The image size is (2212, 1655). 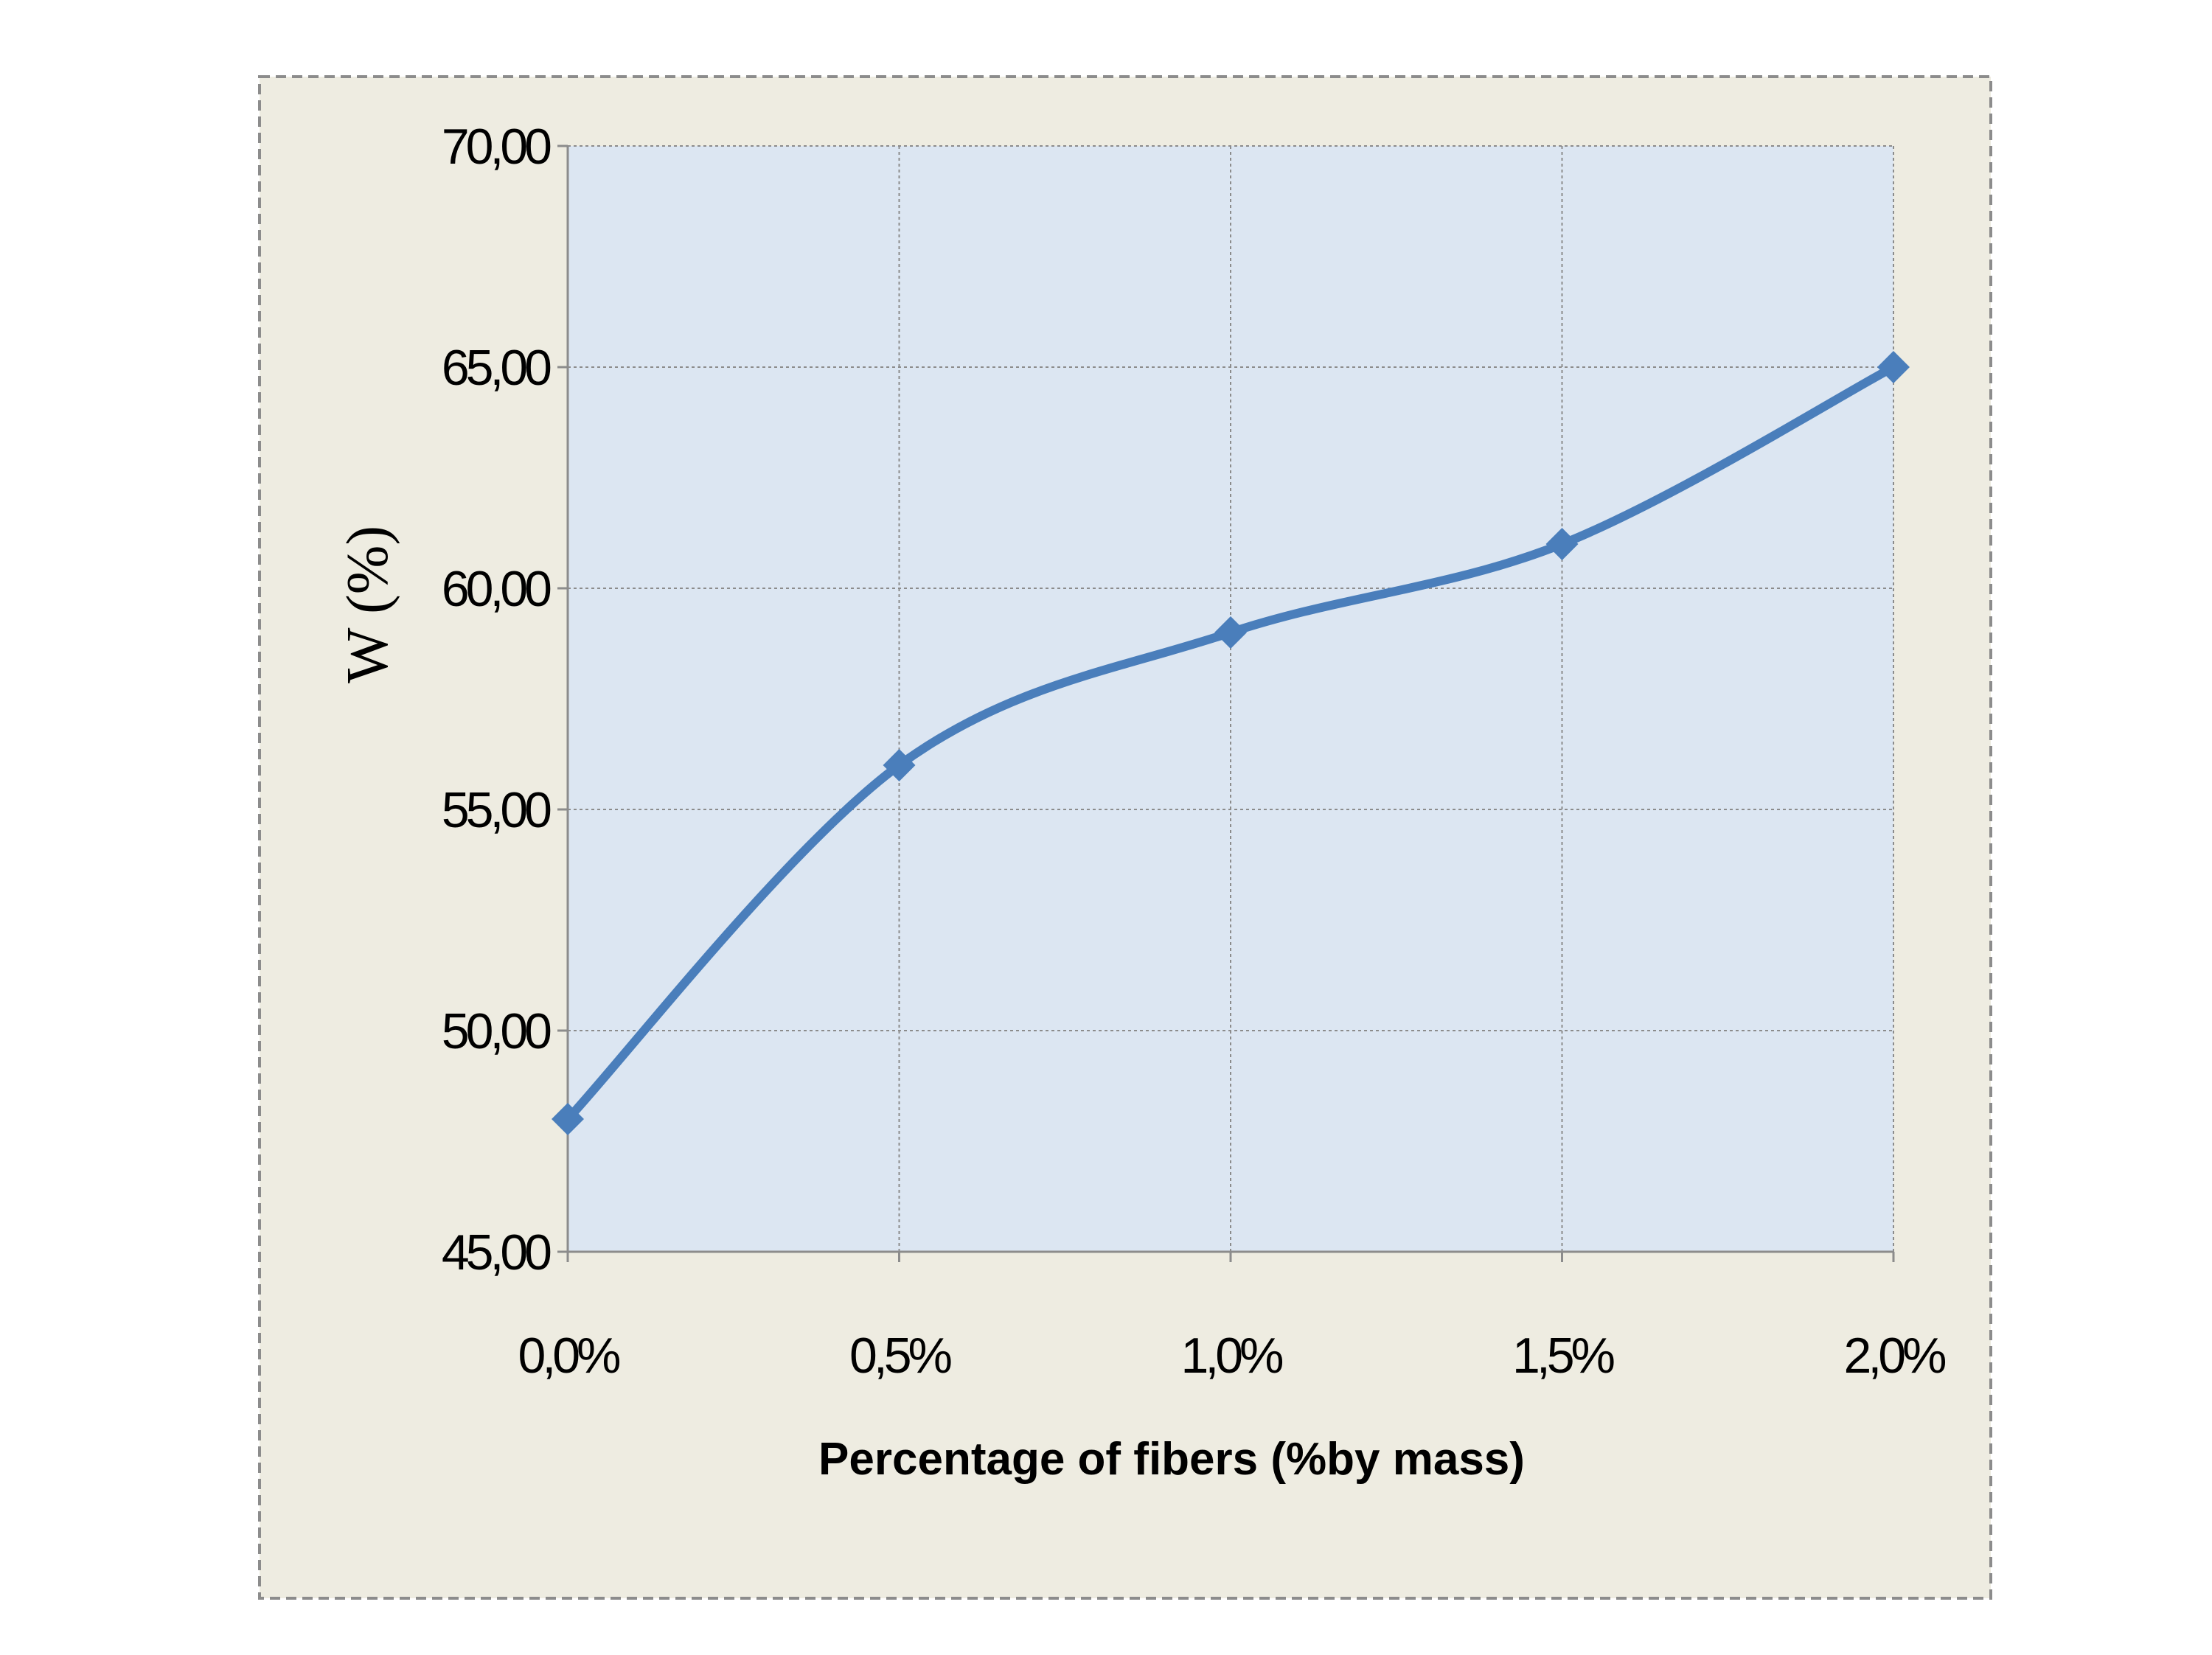 What do you see at coordinates (496, 1252) in the screenshot?
I see `y-tick-label: 45,00` at bounding box center [496, 1252].